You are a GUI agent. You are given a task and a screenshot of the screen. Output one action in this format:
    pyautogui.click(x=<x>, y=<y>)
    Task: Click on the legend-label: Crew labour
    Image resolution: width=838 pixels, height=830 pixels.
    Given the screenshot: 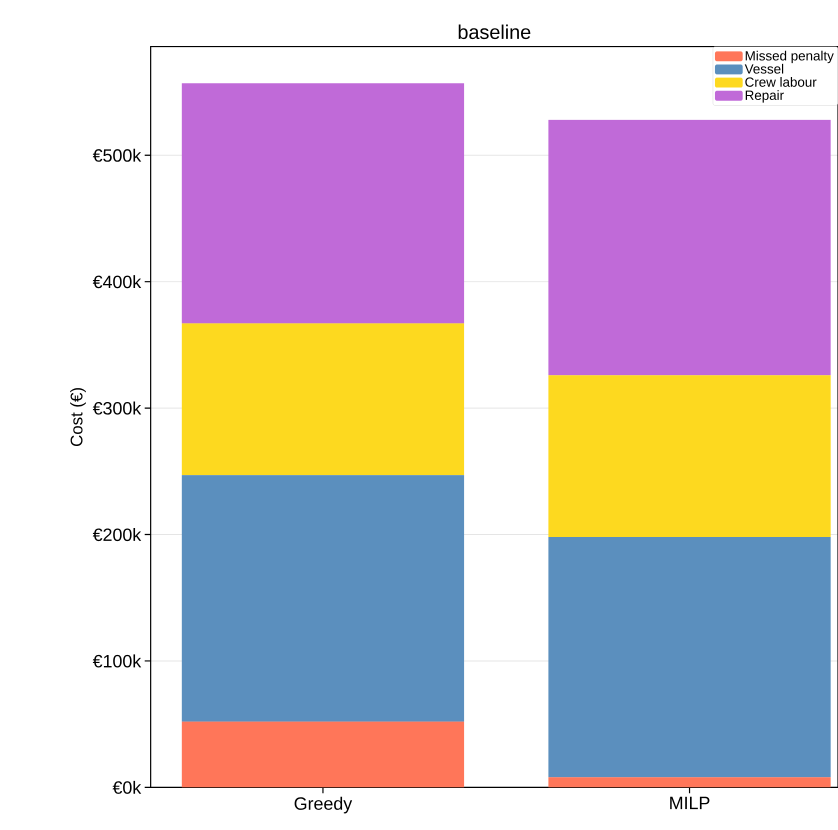 What is the action you would take?
    pyautogui.click(x=780, y=82)
    